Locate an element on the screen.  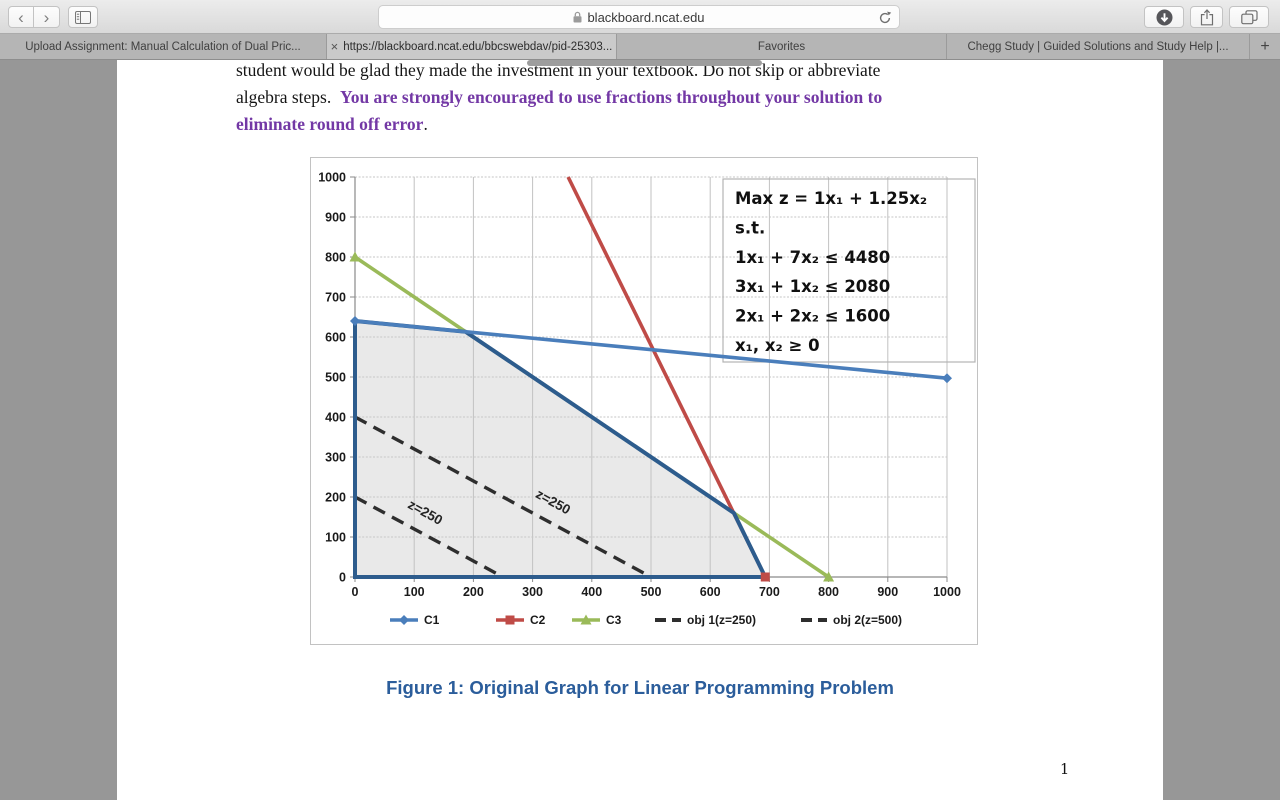
legend-label: C2 is located at coordinates (538, 620).